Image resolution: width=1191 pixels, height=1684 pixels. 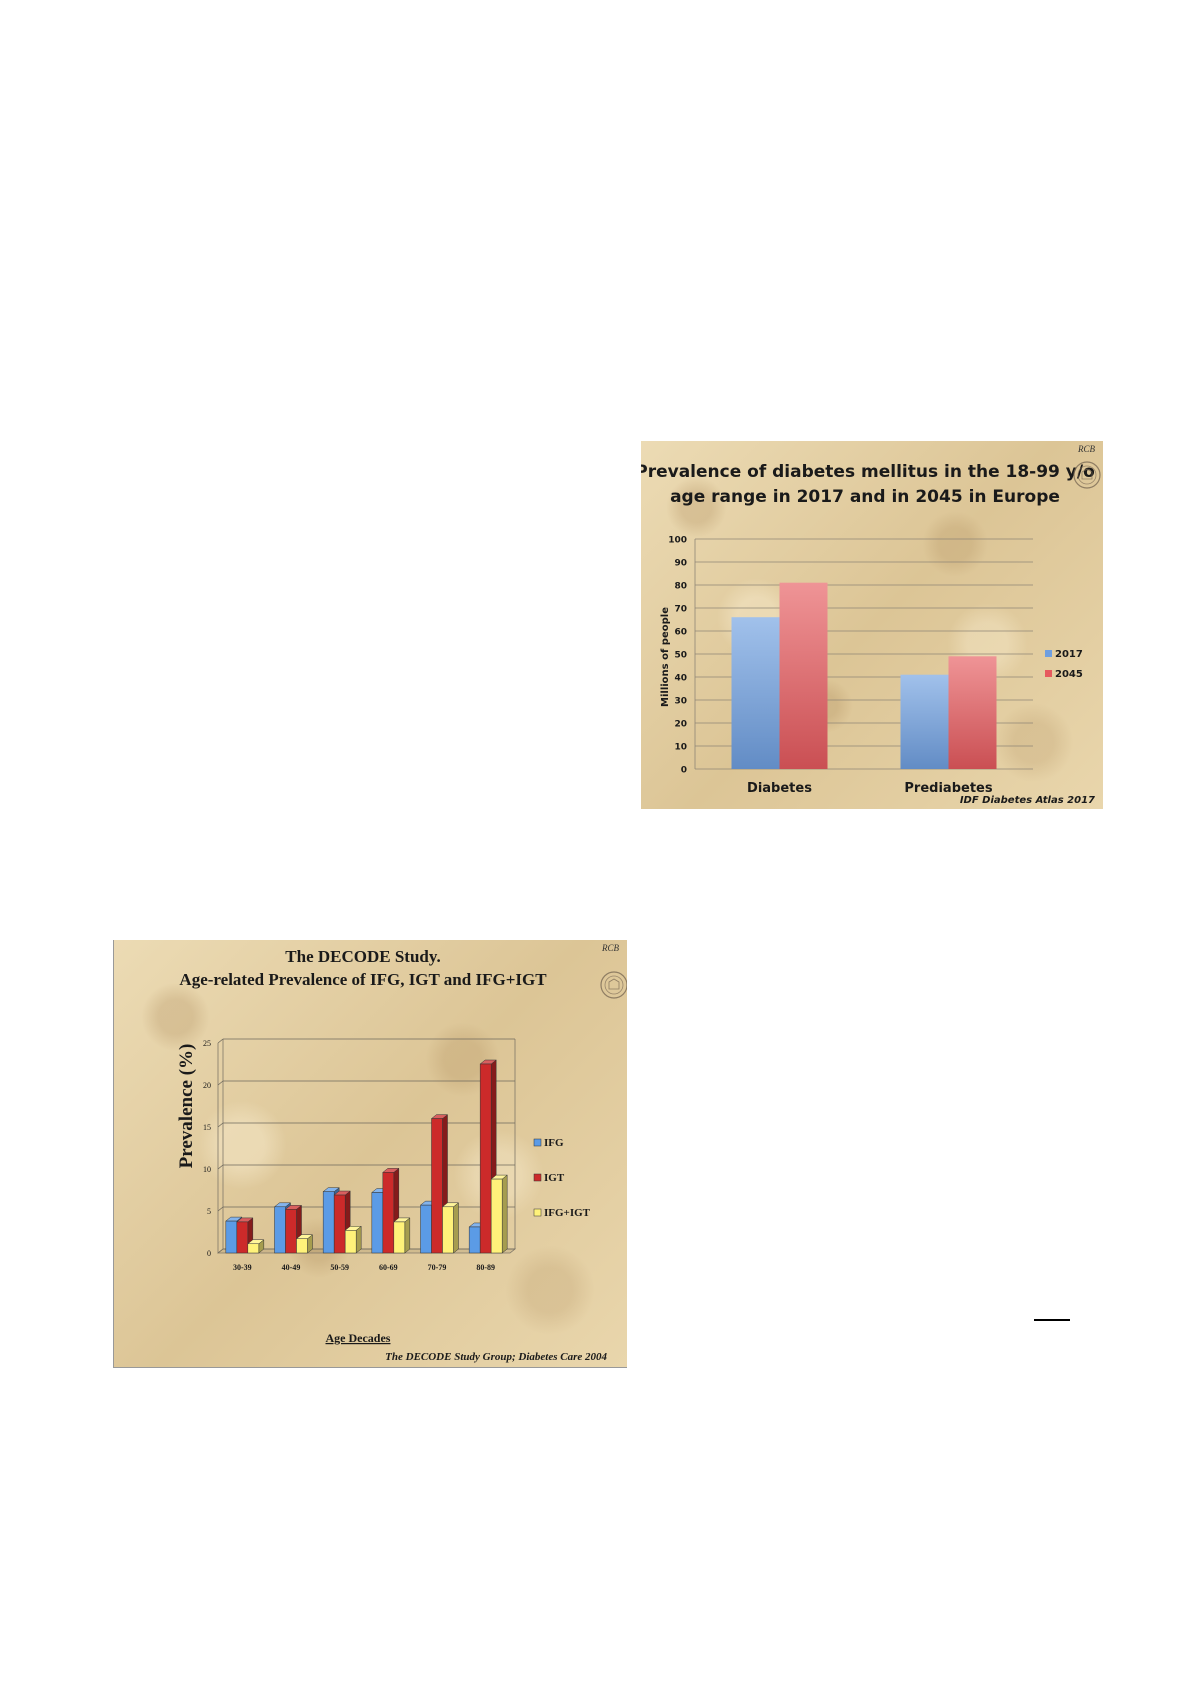 I want to click on category-label: Prediabetes, so click(x=948, y=788).